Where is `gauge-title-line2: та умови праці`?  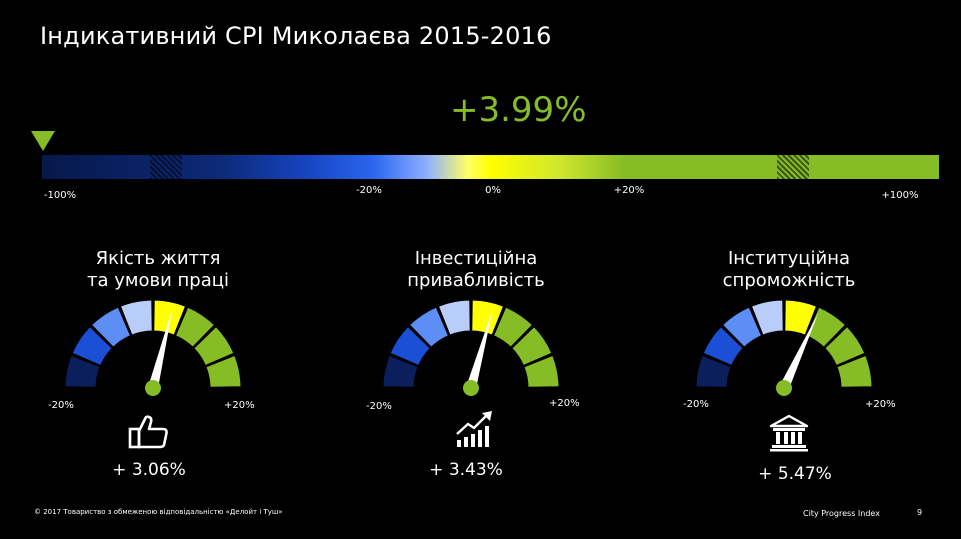
gauge-title-line2: та умови праці is located at coordinates (158, 280).